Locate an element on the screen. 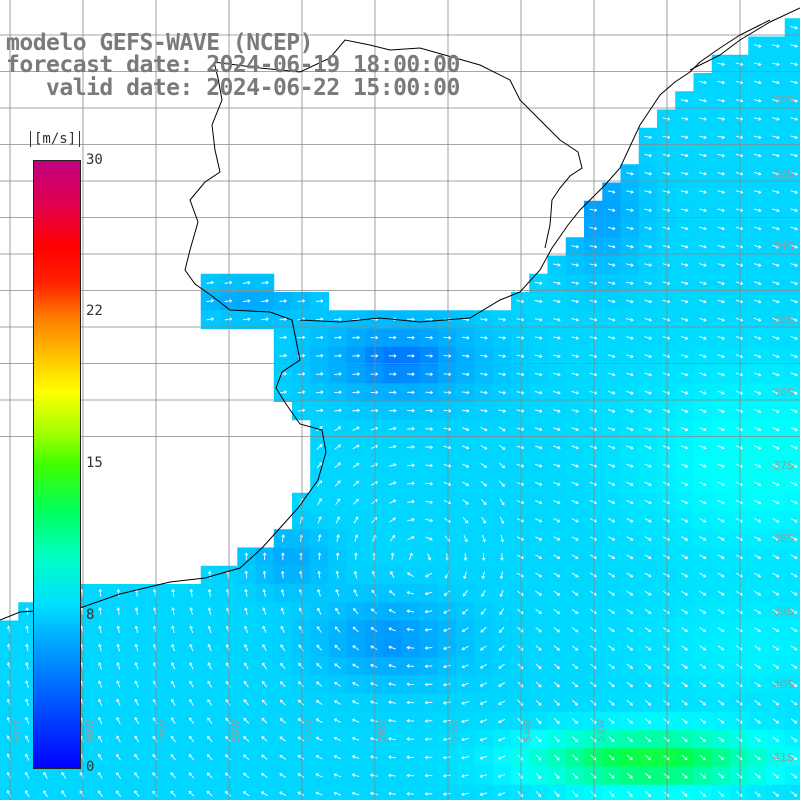  lon-label: 55W is located at coordinates (455, 730).